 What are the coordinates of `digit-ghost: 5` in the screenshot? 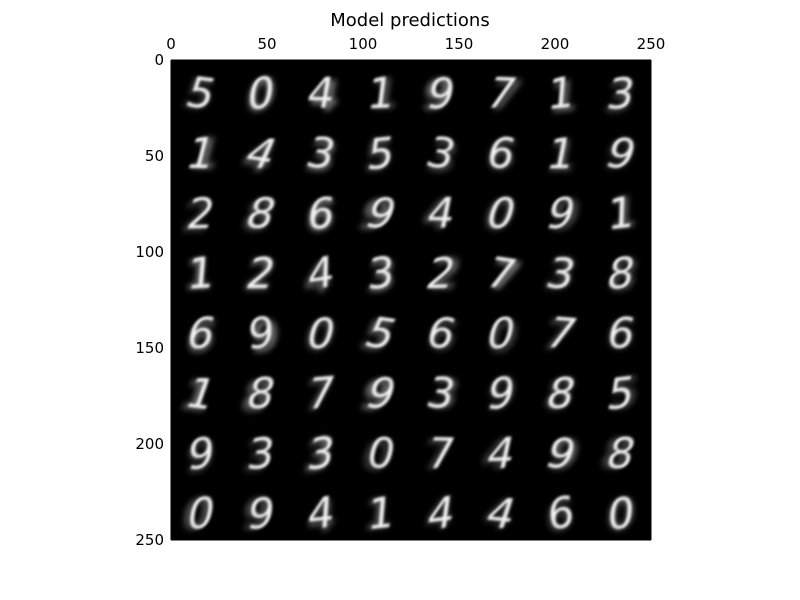 It's located at (379, 156).